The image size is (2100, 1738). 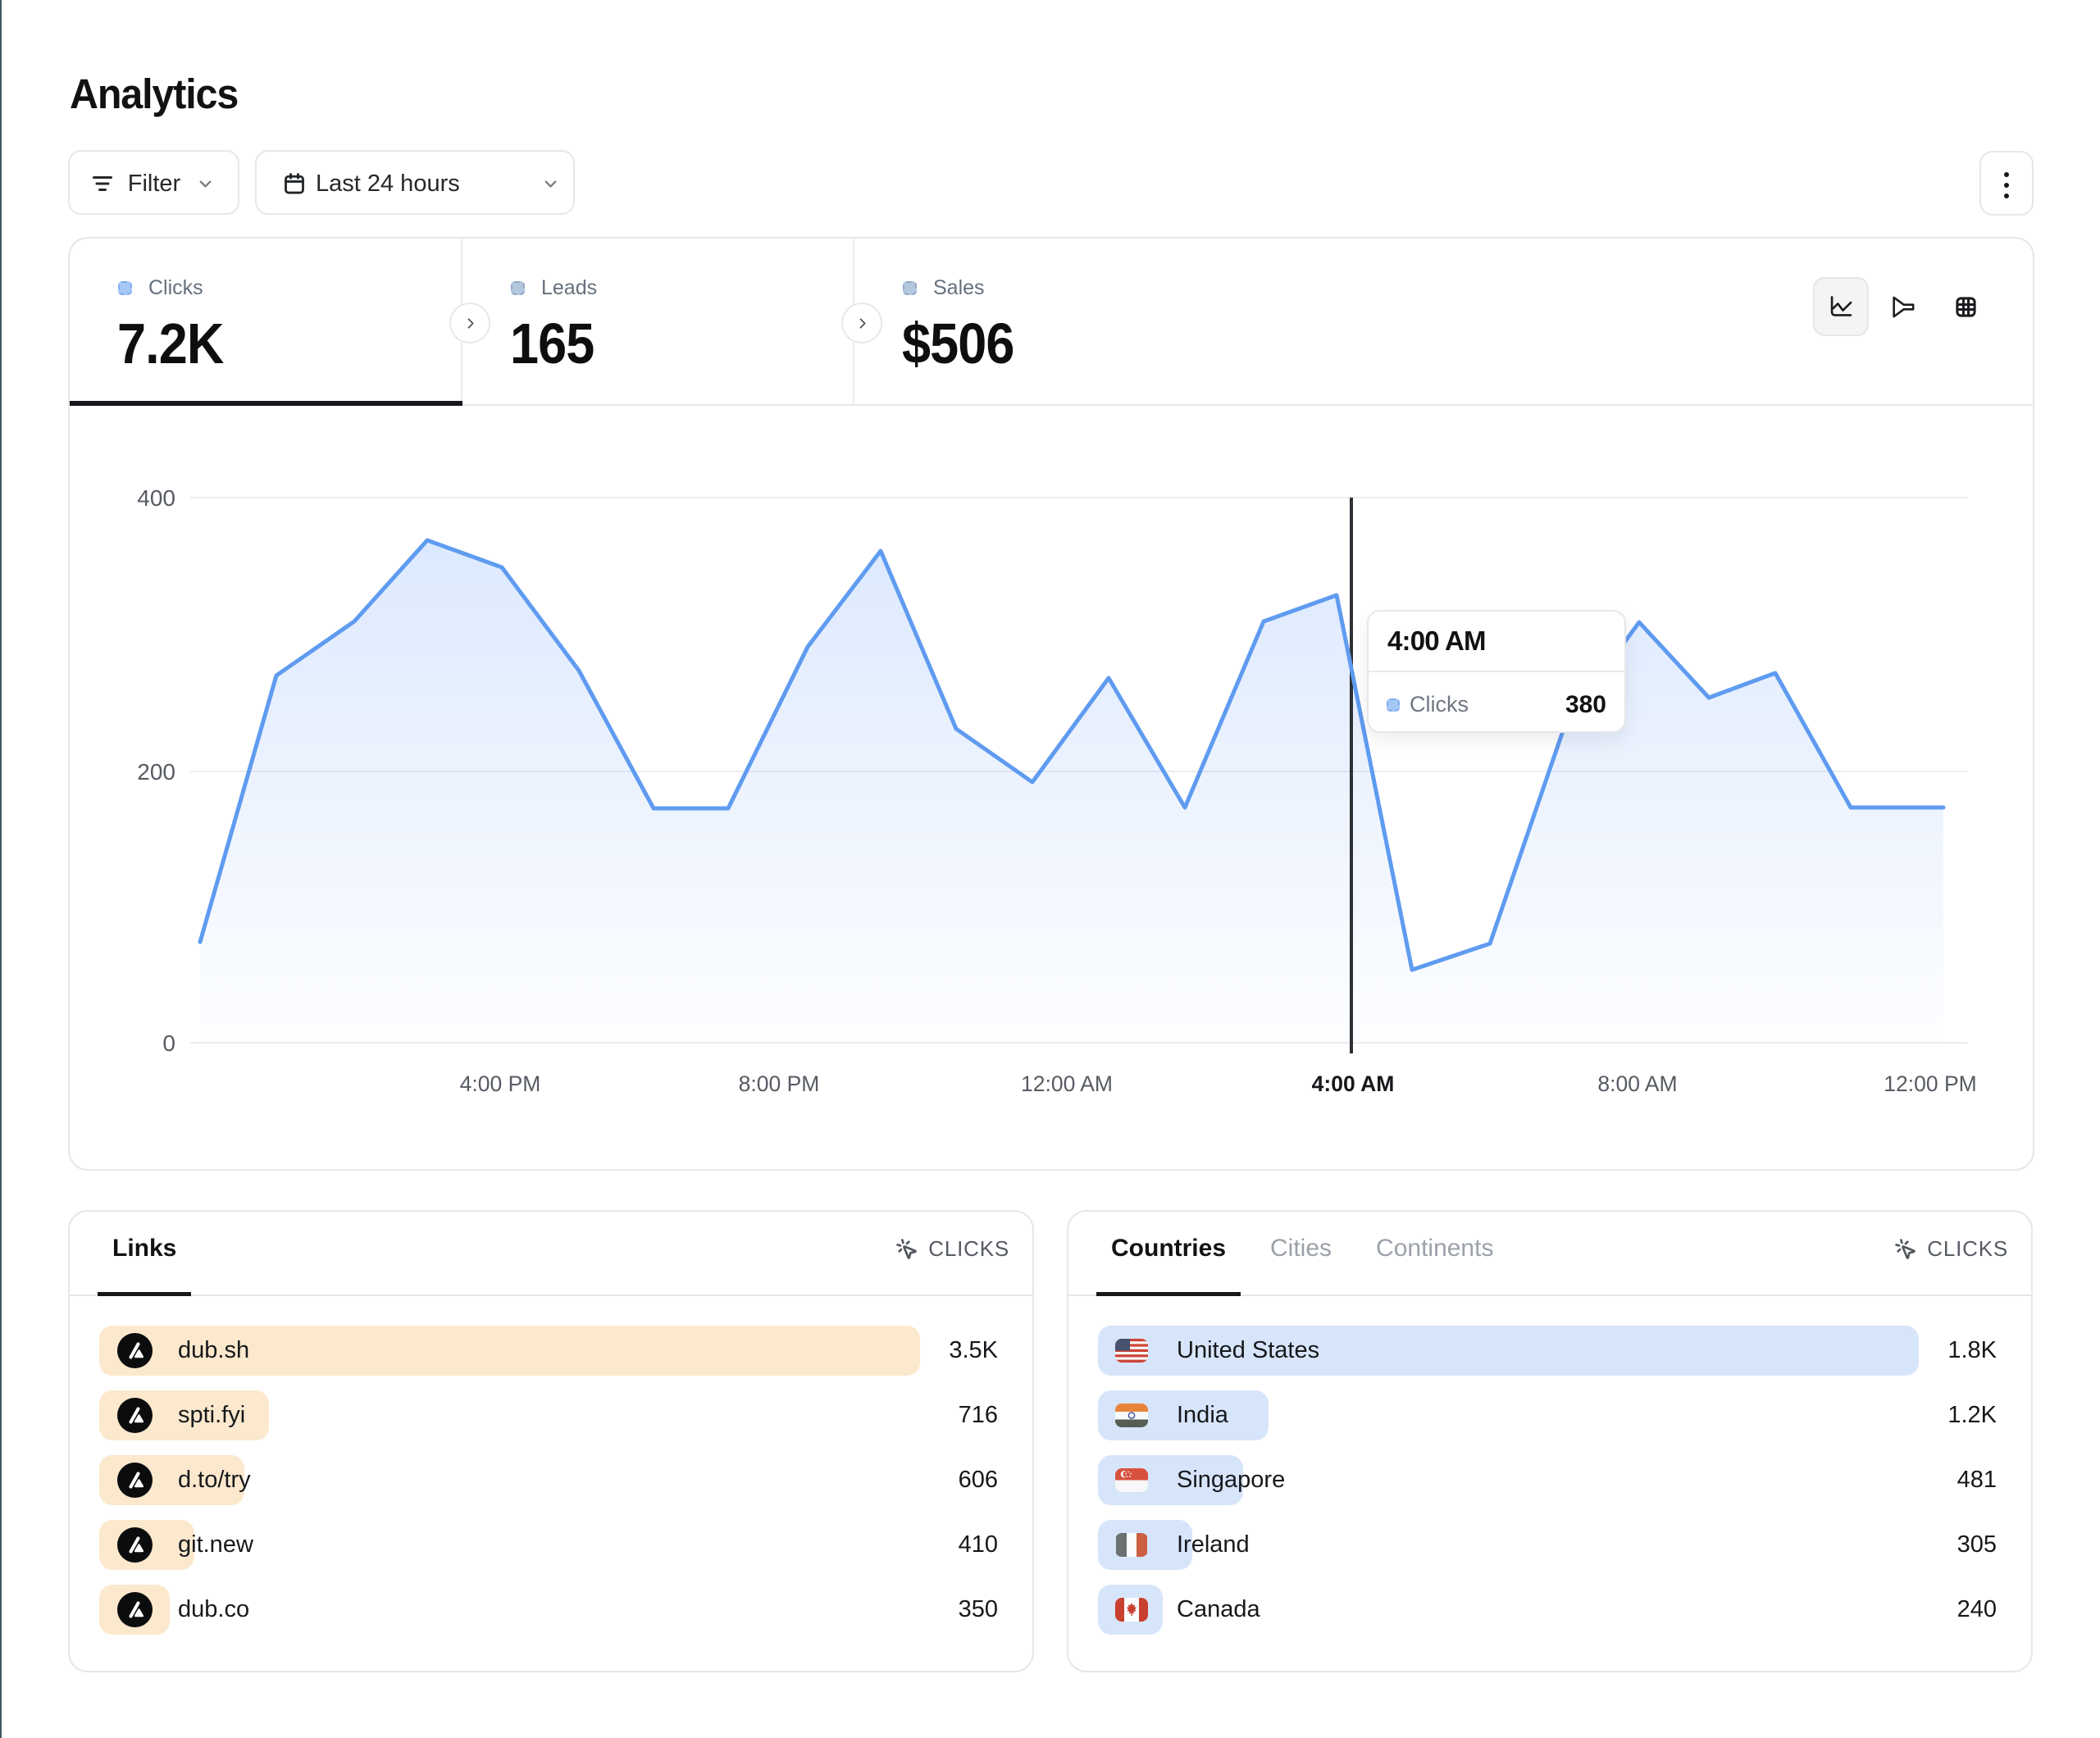 What do you see at coordinates (779, 1083) in the screenshot?
I see `svg-text: 8:00 PM` at bounding box center [779, 1083].